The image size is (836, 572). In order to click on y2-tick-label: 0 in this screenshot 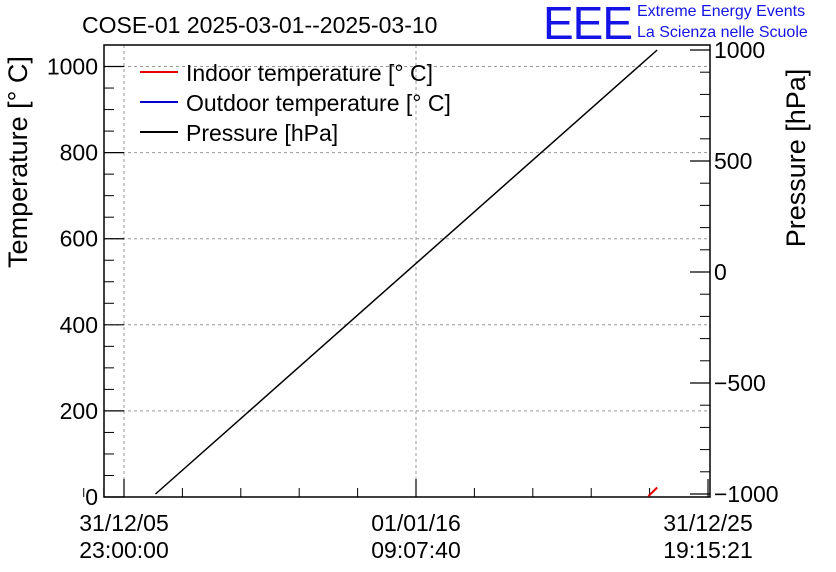, I will do `click(720, 272)`.